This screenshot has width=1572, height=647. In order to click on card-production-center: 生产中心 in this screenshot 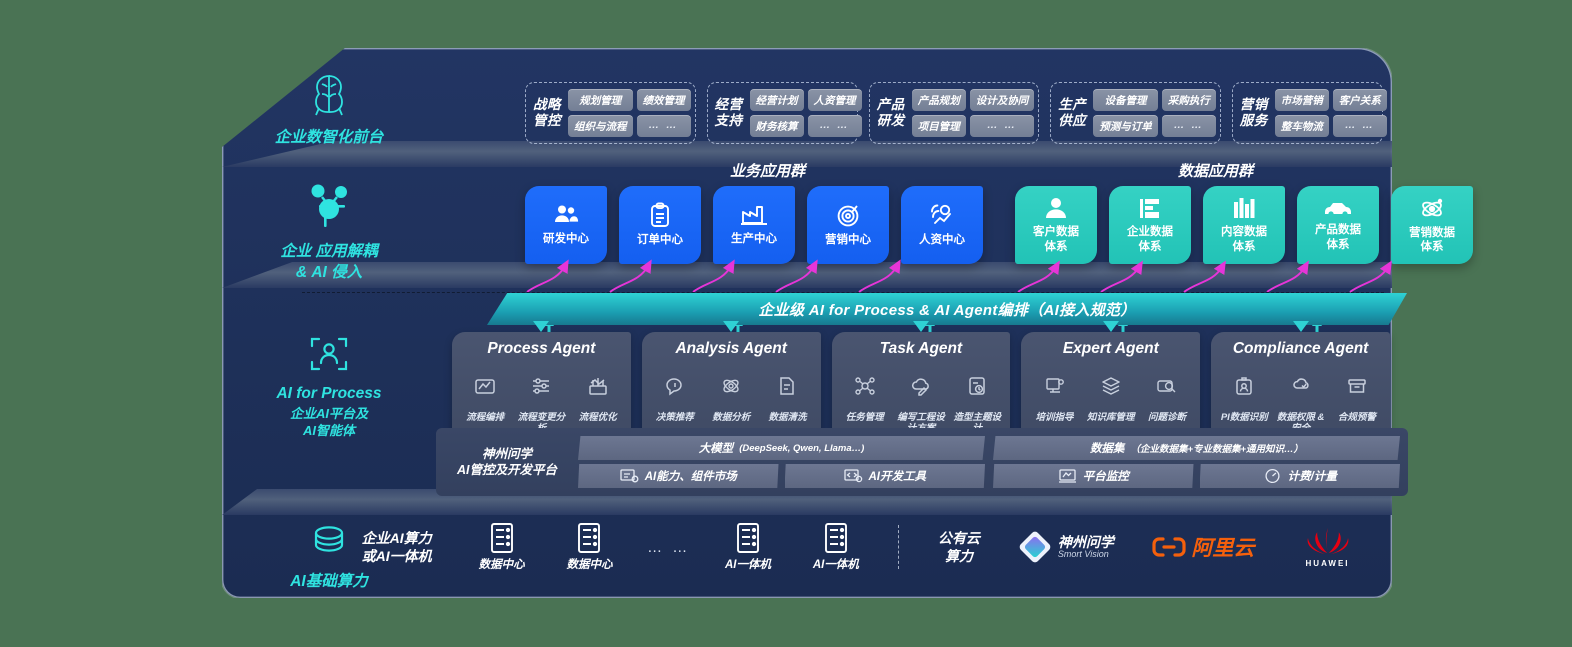, I will do `click(754, 225)`.